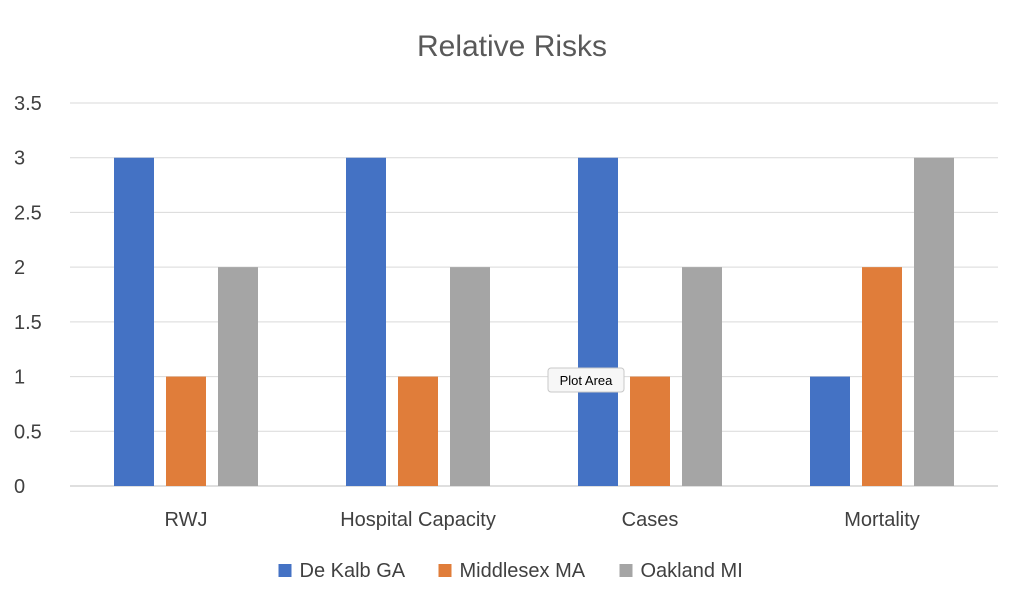 This screenshot has width=1024, height=615. Describe the element at coordinates (882, 520) in the screenshot. I see `x-category-label: Mortality` at that location.